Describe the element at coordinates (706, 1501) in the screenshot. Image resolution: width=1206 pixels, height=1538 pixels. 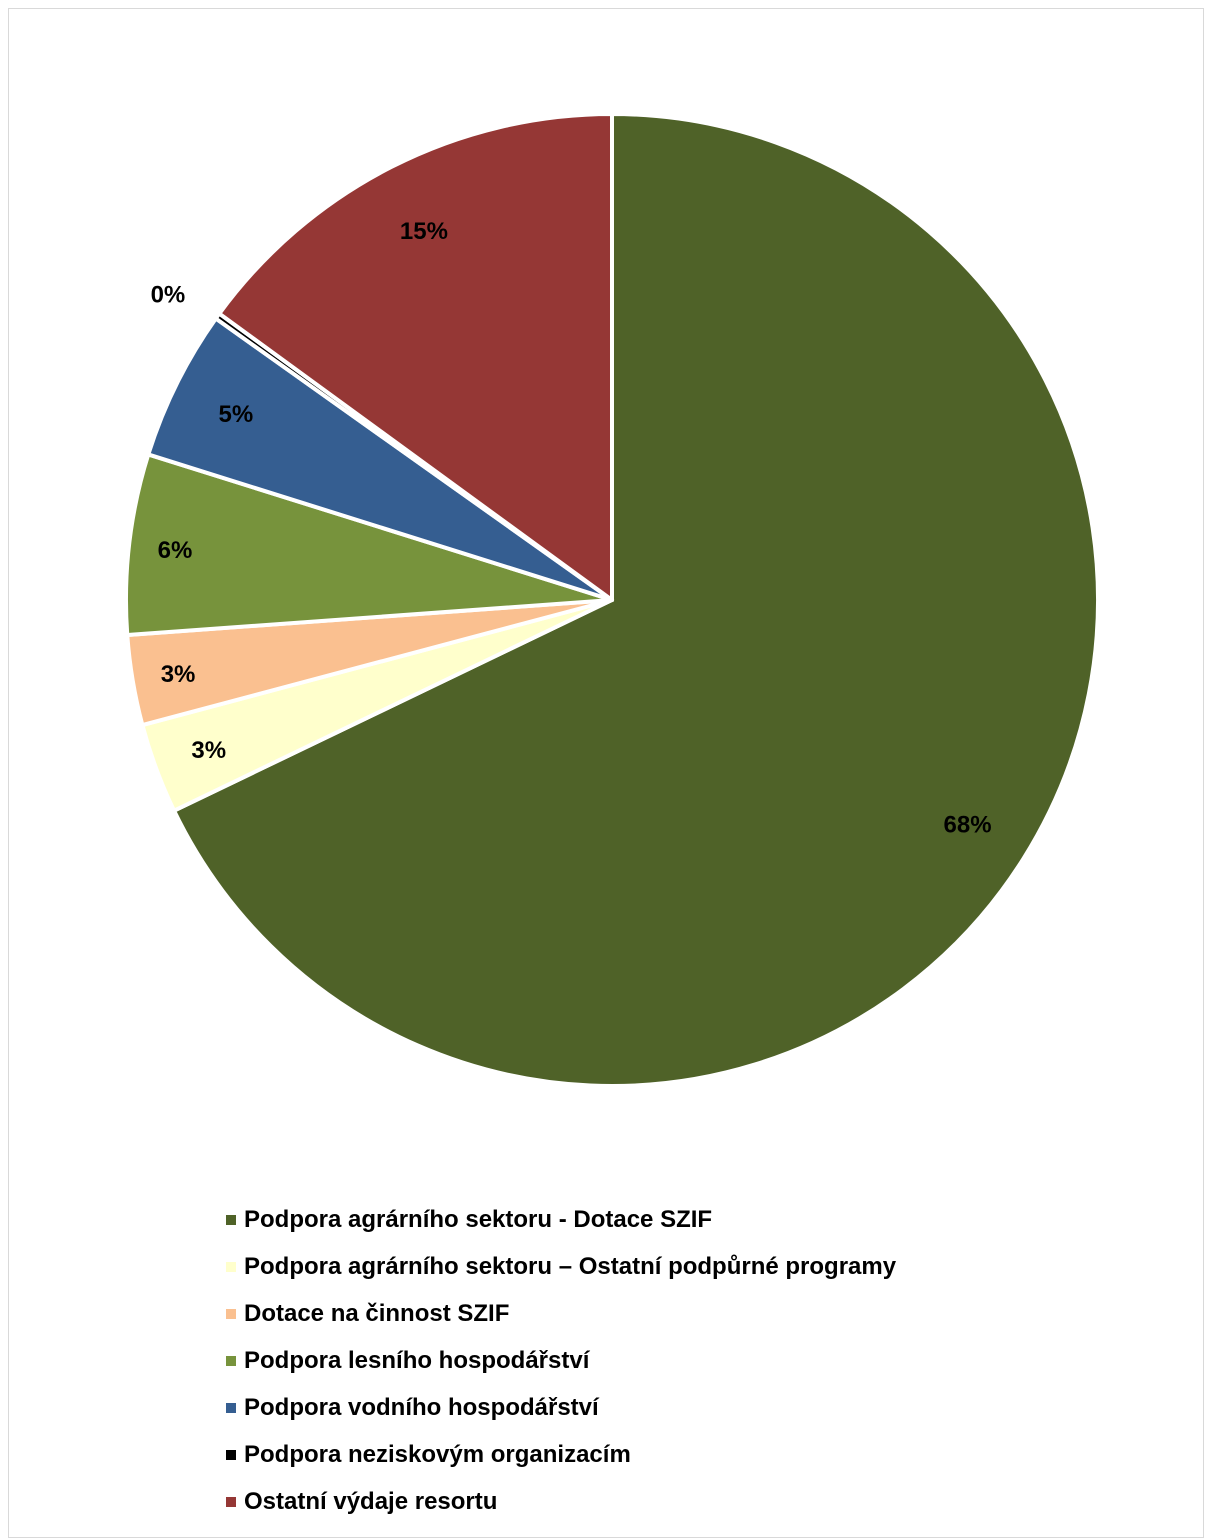
I see `legend-item: Ostatní výdaje resortu` at that location.